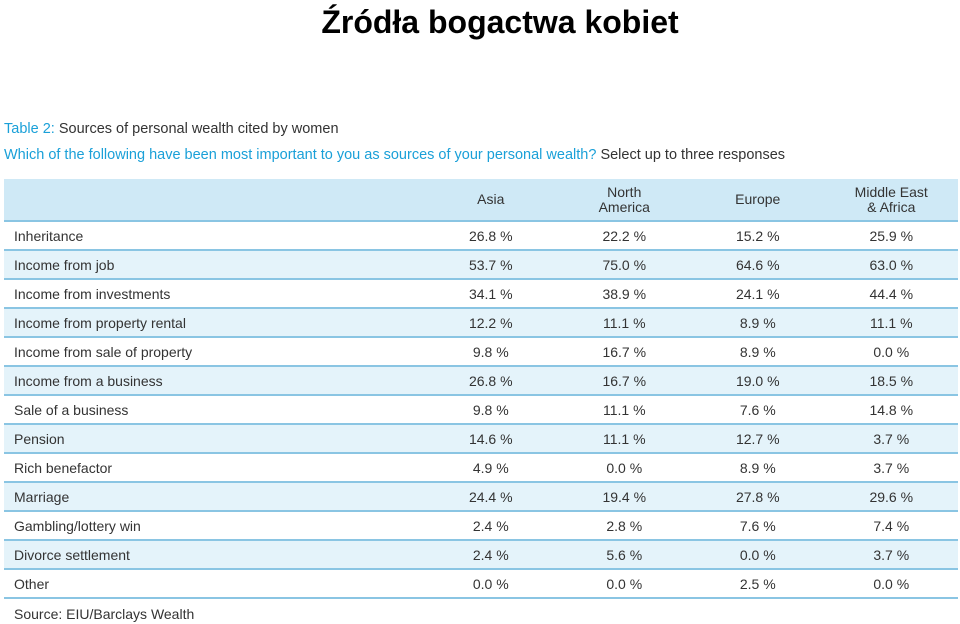  Describe the element at coordinates (29, 129) in the screenshot. I see `table-label: Table 2:` at that location.